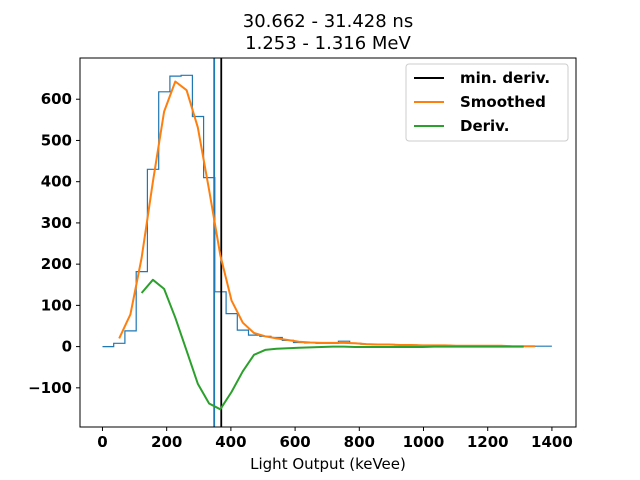 The height and width of the screenshot is (480, 640). What do you see at coordinates (294, 442) in the screenshot?
I see `x-tick-label: 600` at bounding box center [294, 442].